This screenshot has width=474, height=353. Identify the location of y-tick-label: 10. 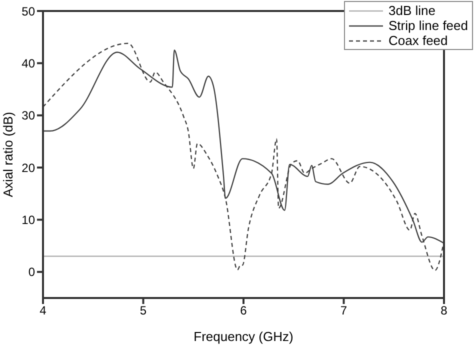
(29, 219).